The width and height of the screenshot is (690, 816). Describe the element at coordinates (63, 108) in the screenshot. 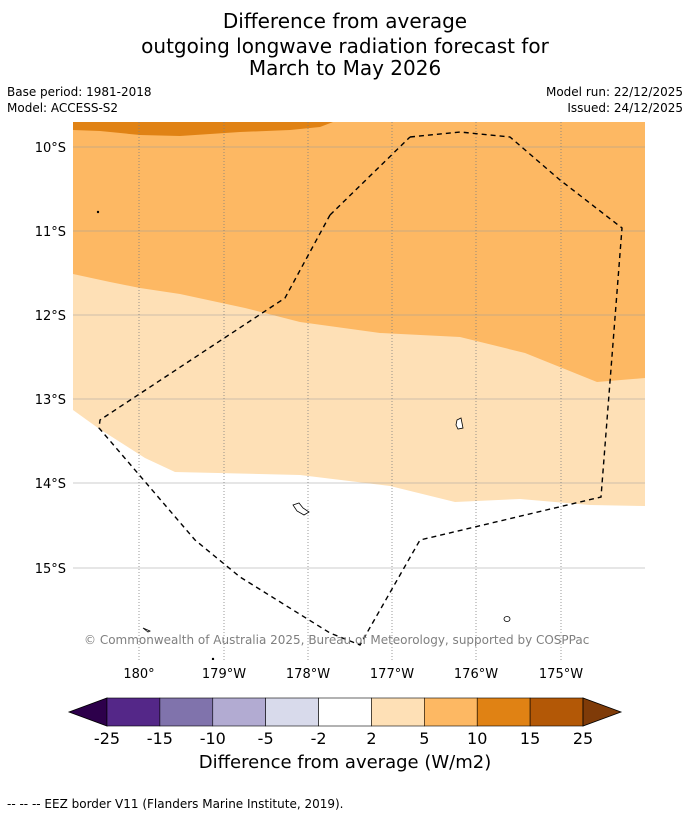

I see `model-name: Model: ACCESS-S2` at that location.